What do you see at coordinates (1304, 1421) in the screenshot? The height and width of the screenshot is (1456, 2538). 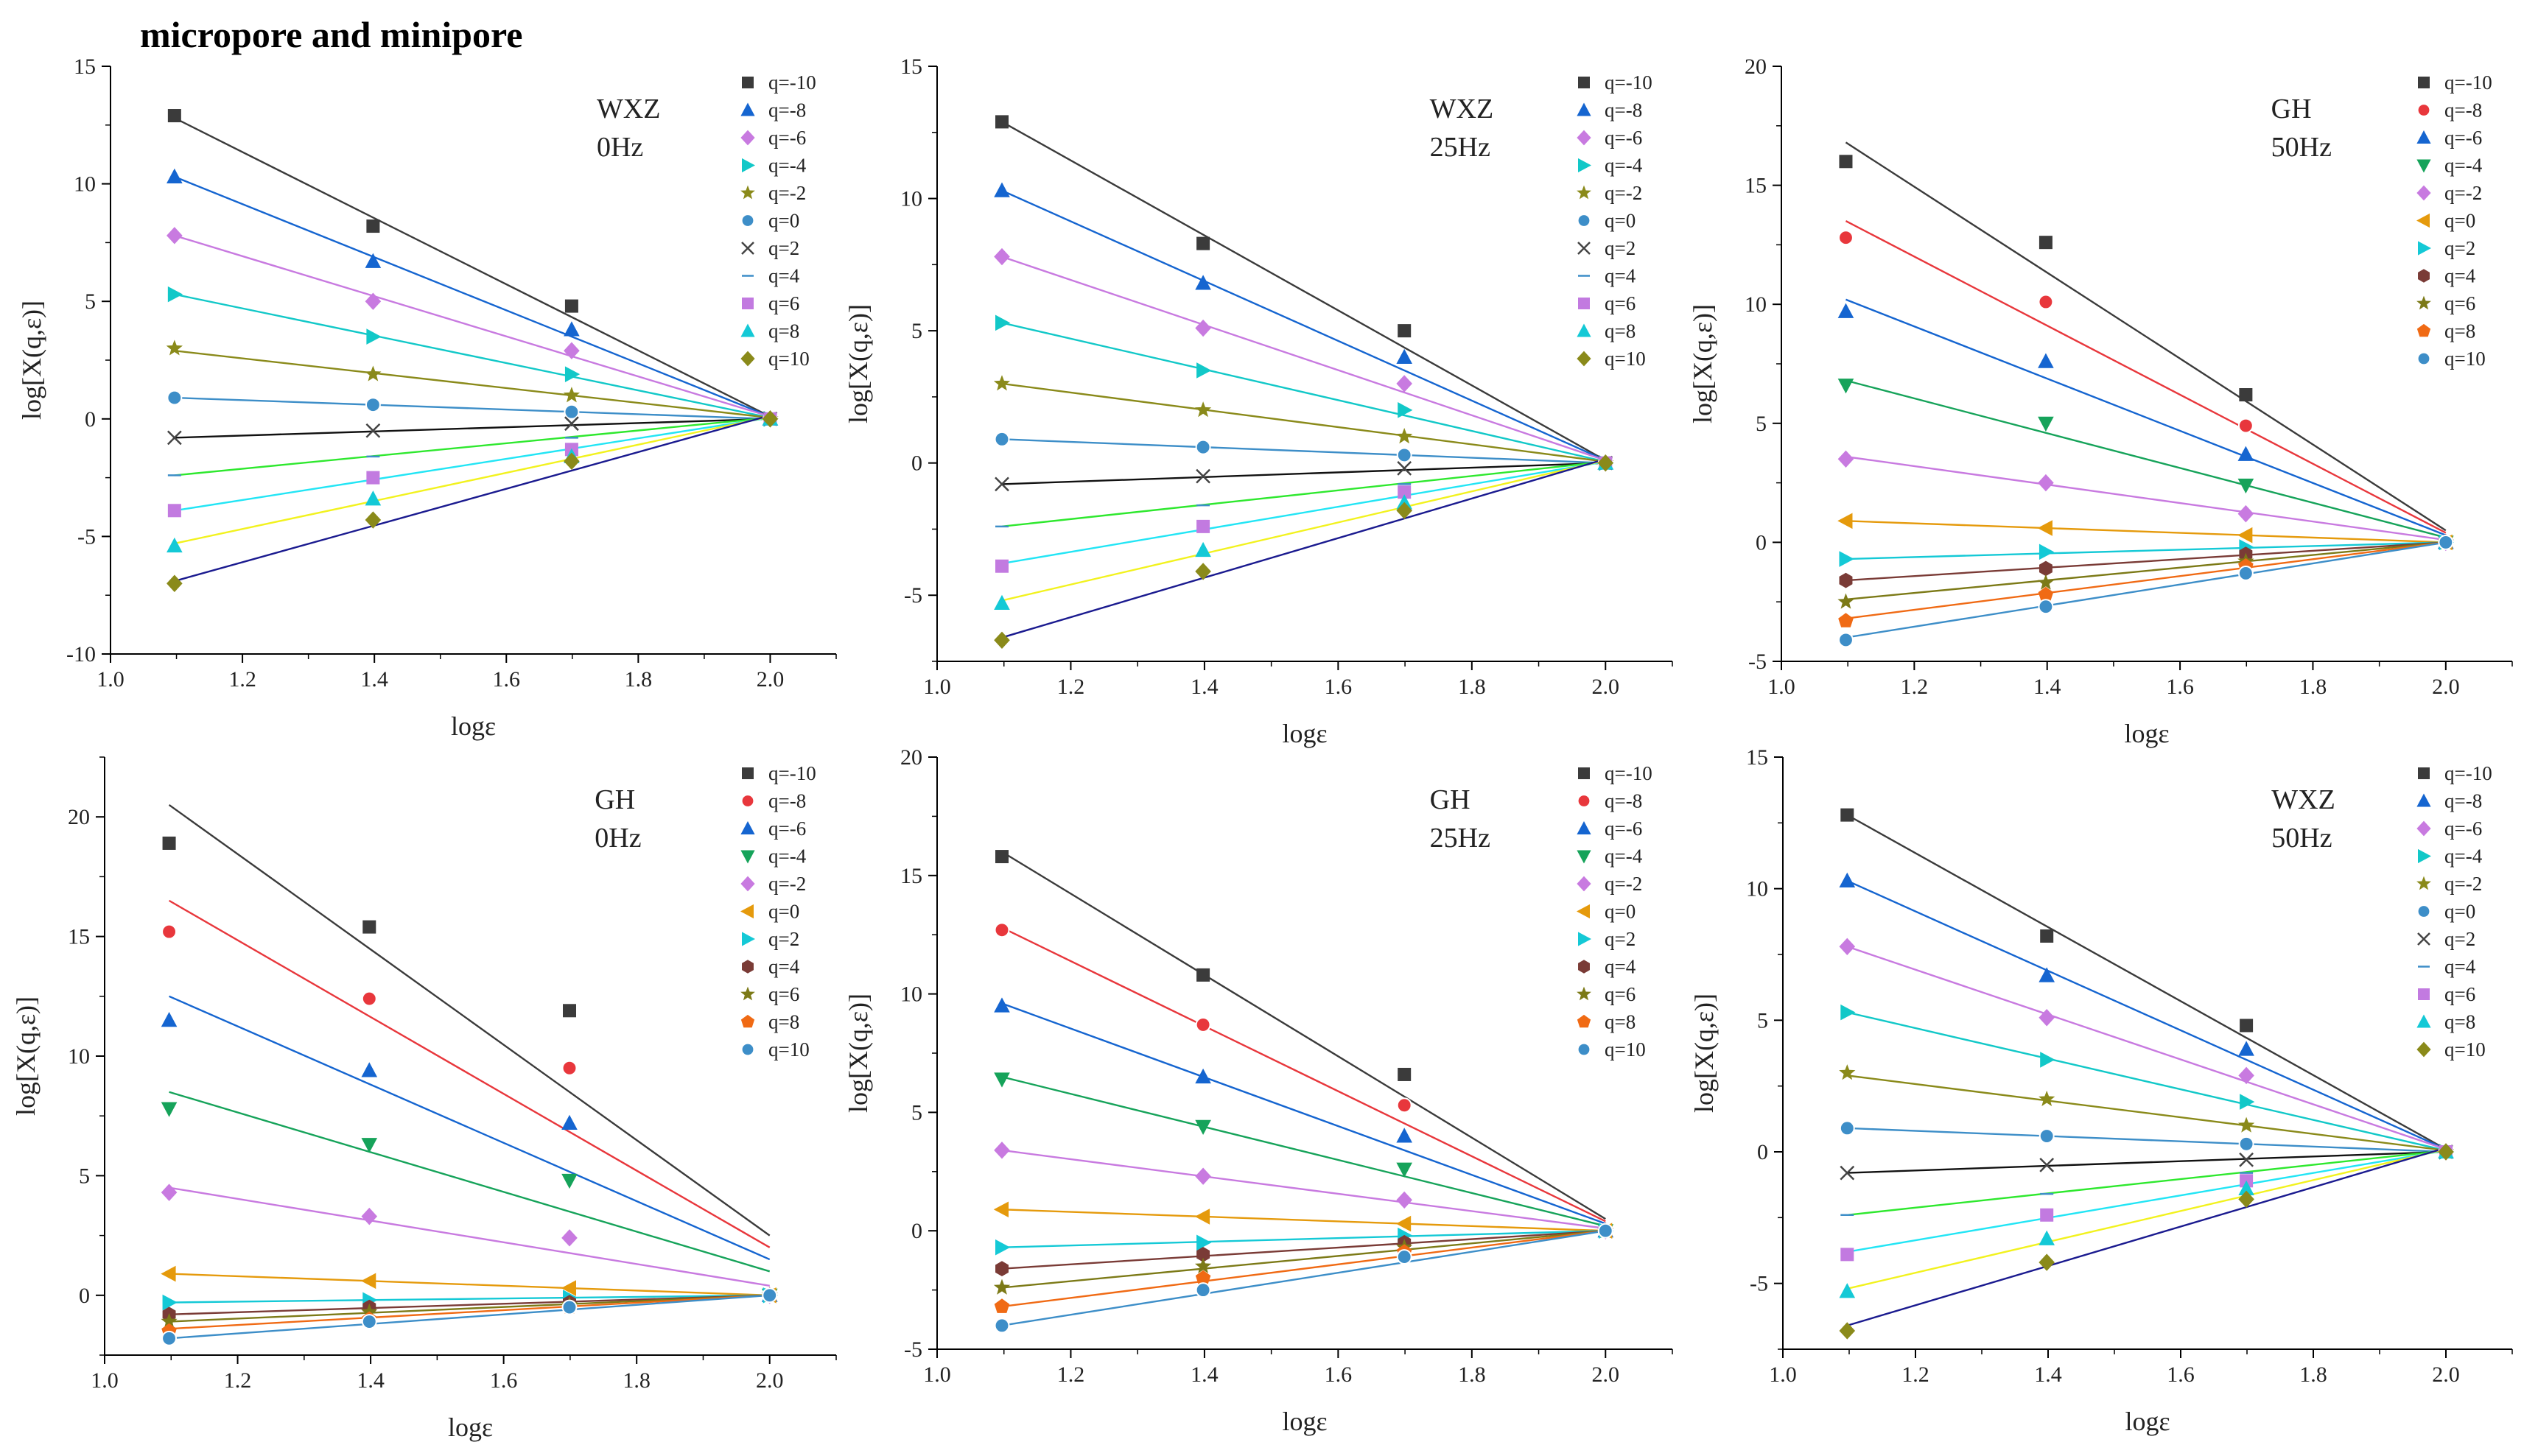 I see `x-axis-label: logε` at bounding box center [1304, 1421].